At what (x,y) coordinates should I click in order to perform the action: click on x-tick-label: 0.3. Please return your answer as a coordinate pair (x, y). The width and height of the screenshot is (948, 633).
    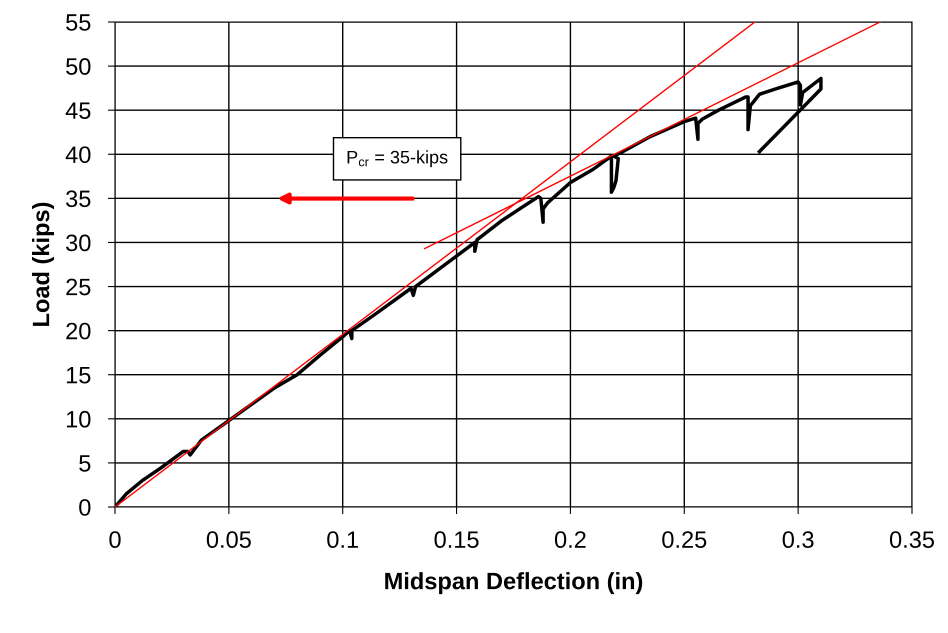
    Looking at the image, I should click on (798, 539).